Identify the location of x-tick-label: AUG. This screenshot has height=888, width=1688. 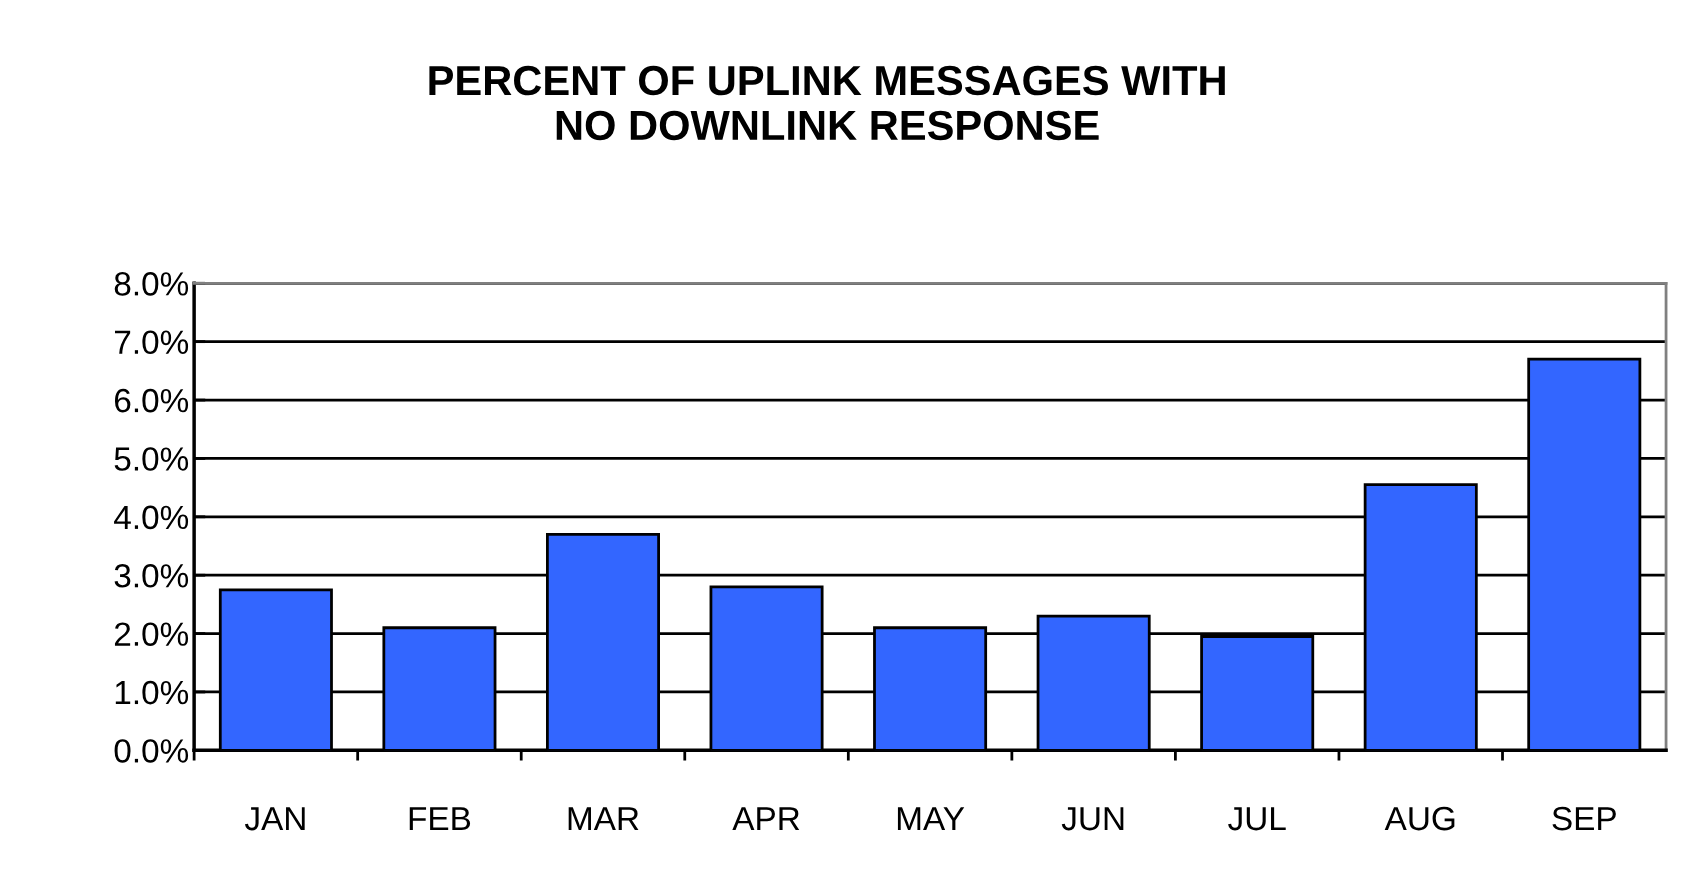
(1419, 818).